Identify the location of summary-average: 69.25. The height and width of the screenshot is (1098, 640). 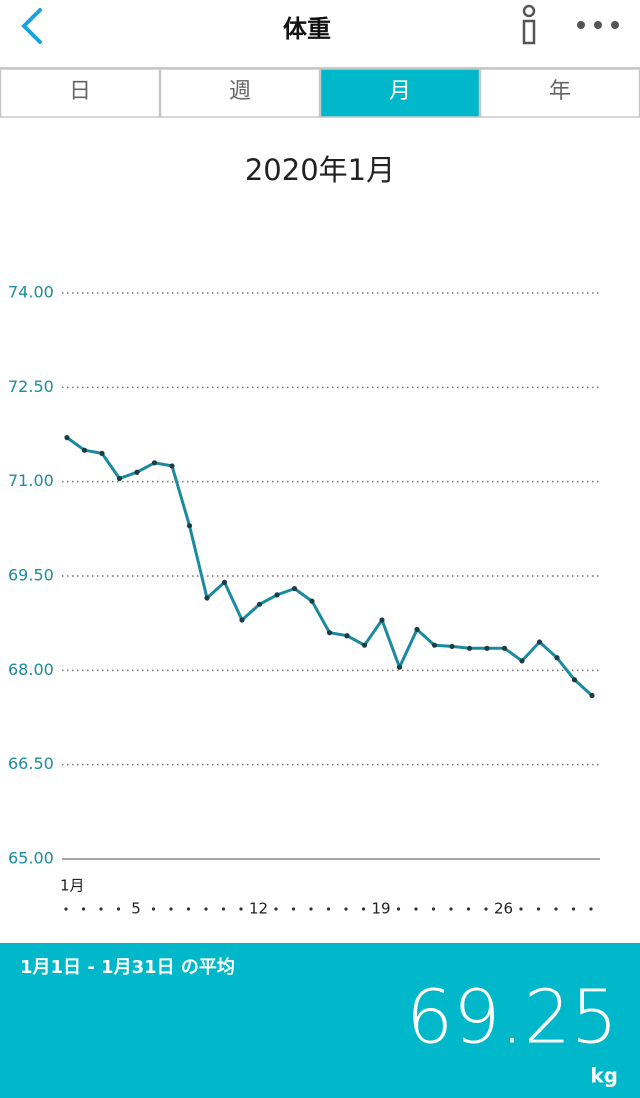
(512, 1018).